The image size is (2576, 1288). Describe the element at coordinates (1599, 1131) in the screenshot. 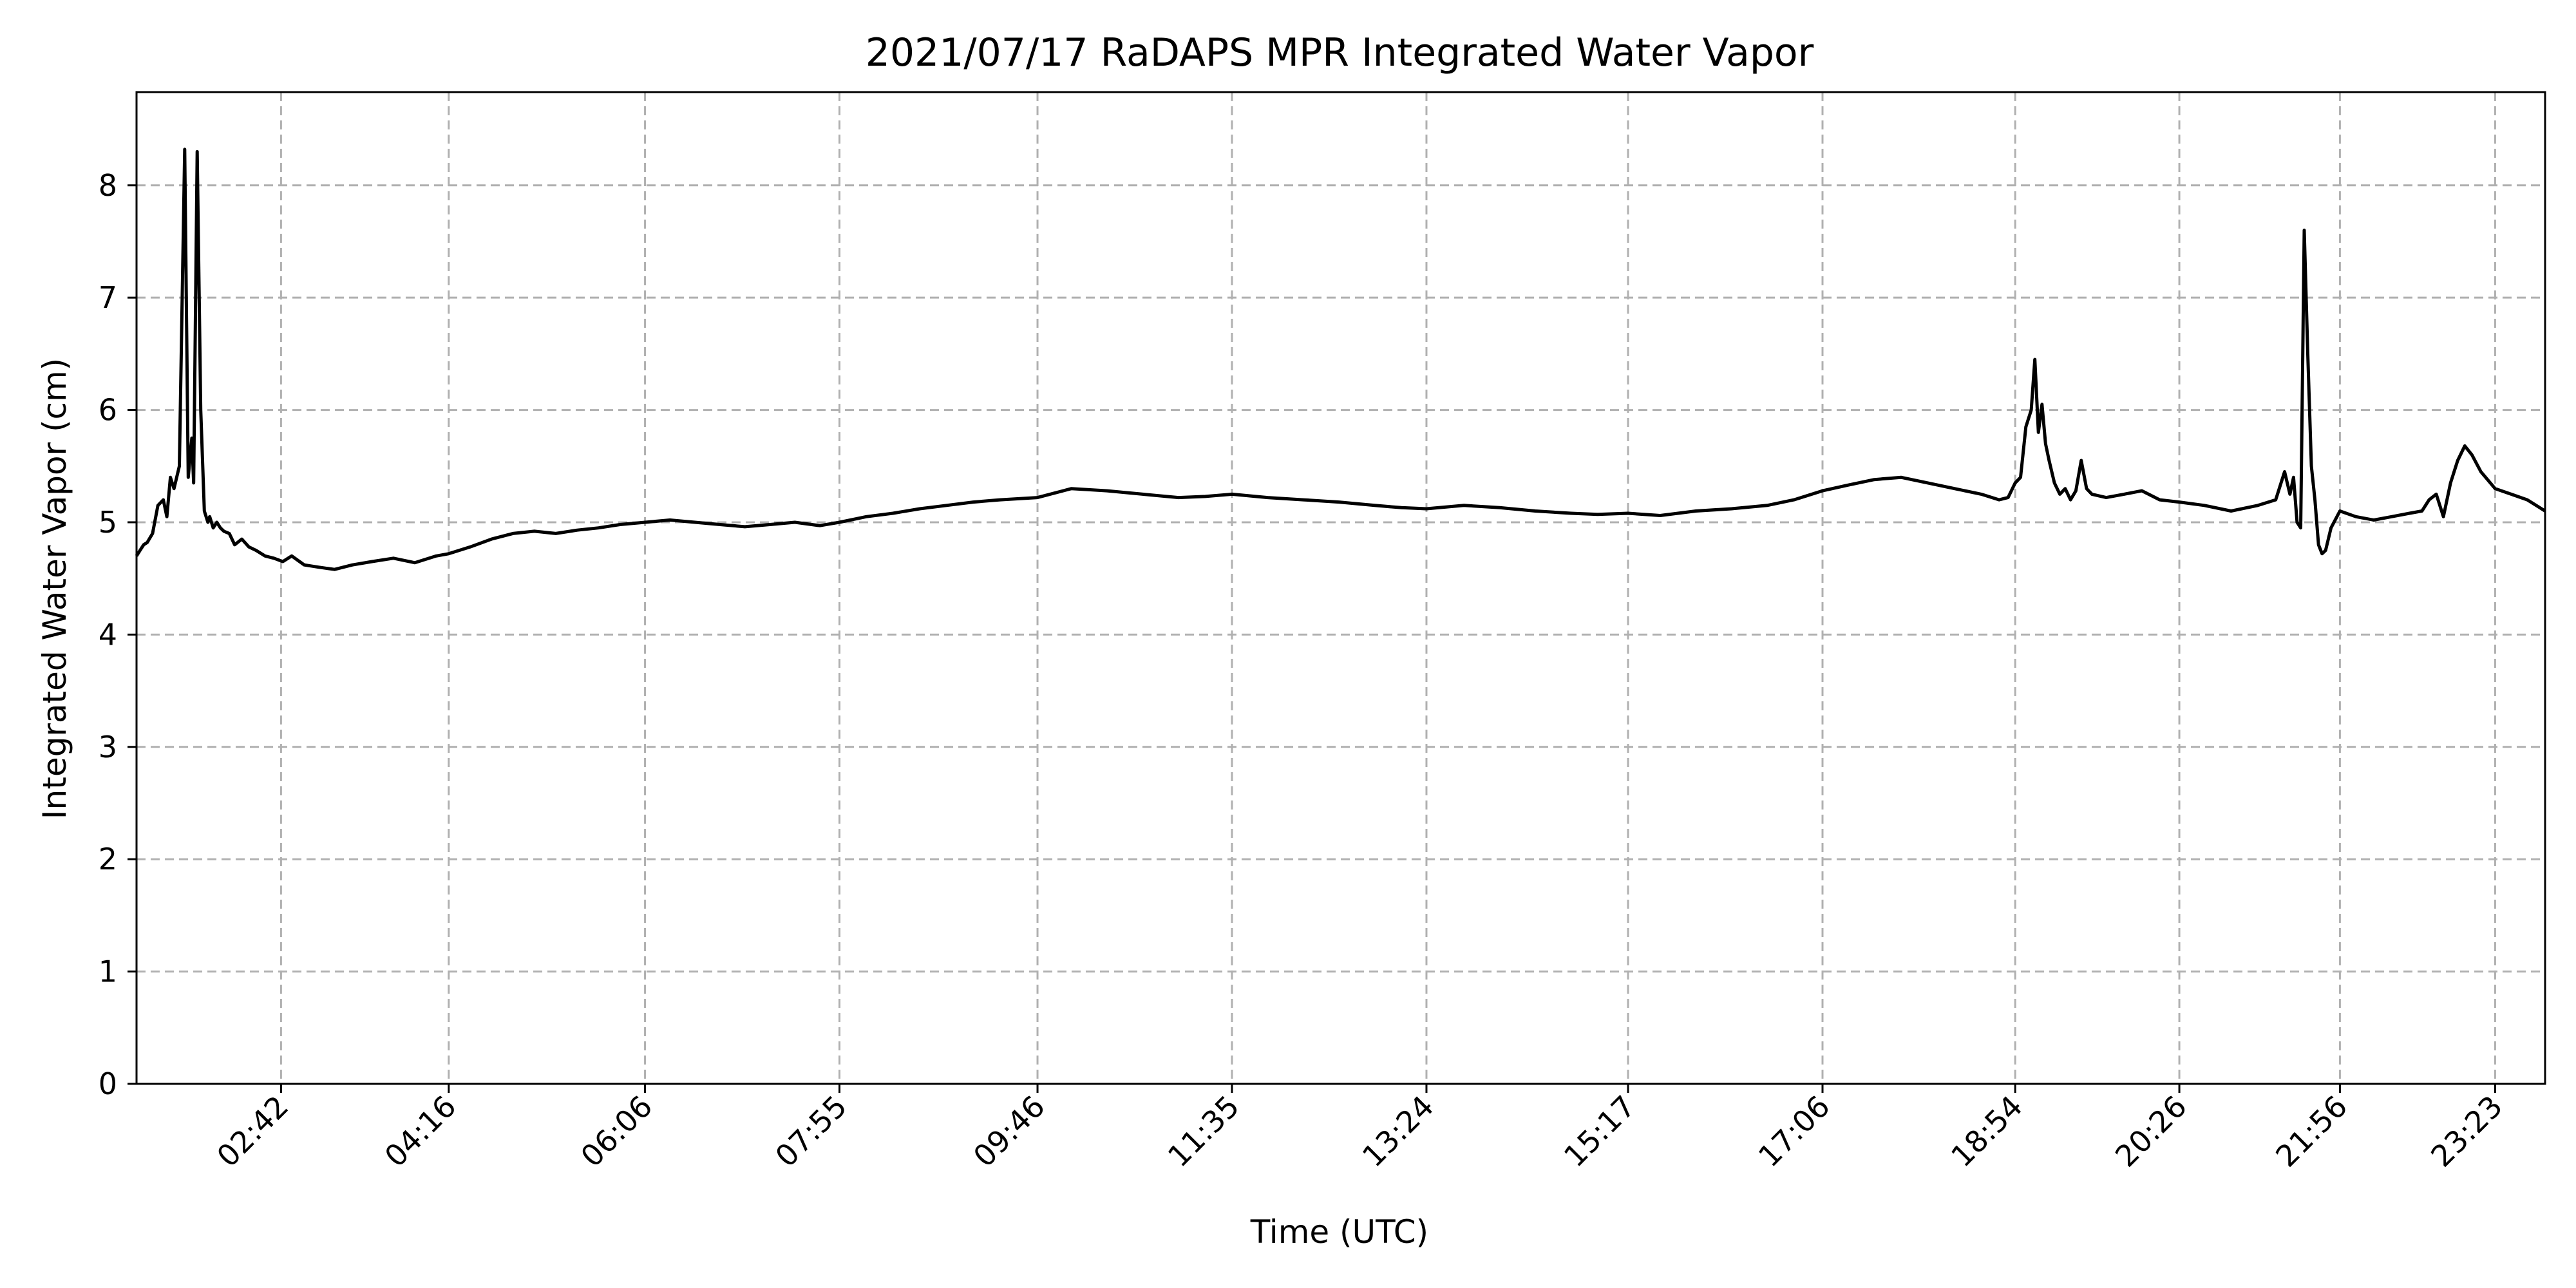

I see `x-tick-label: 15:17` at that location.